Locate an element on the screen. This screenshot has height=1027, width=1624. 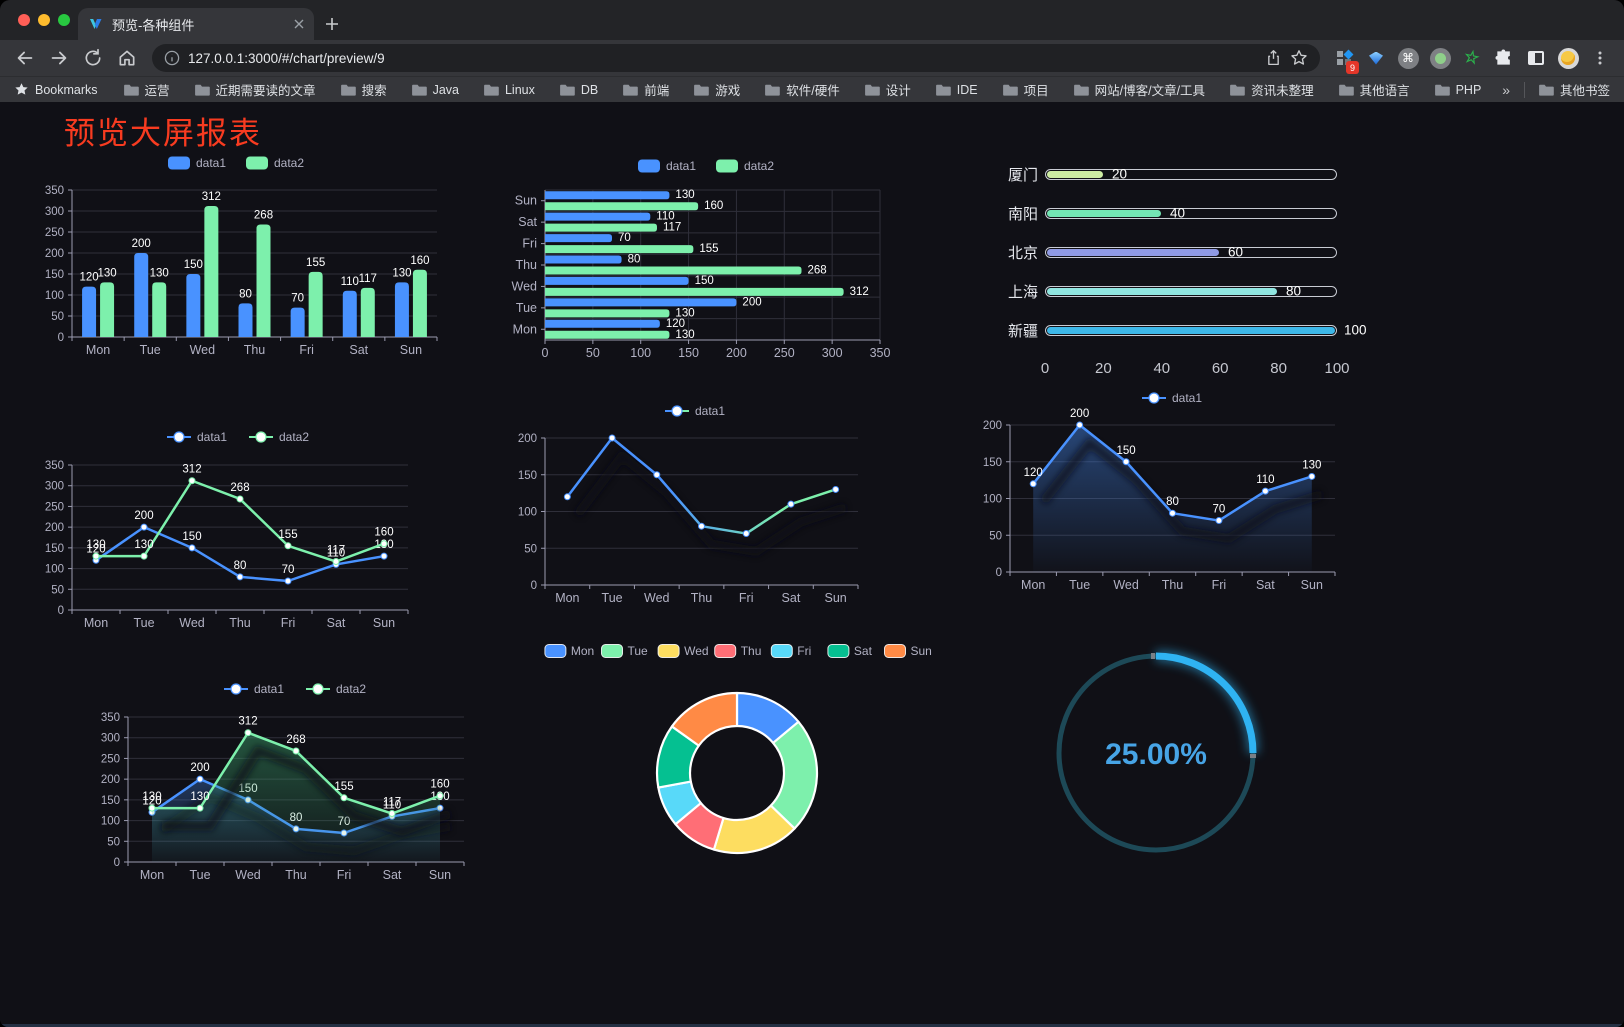
svg-text: 117 is located at coordinates (336, 551).